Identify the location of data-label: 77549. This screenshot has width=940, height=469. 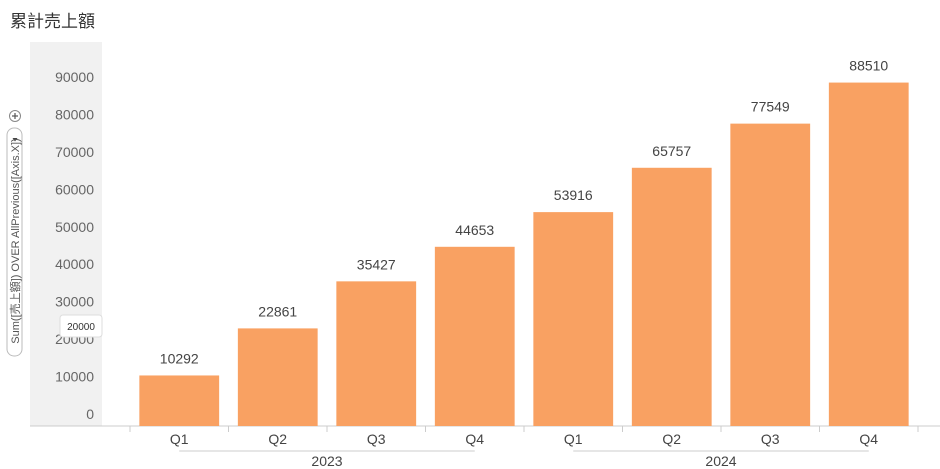
(770, 107).